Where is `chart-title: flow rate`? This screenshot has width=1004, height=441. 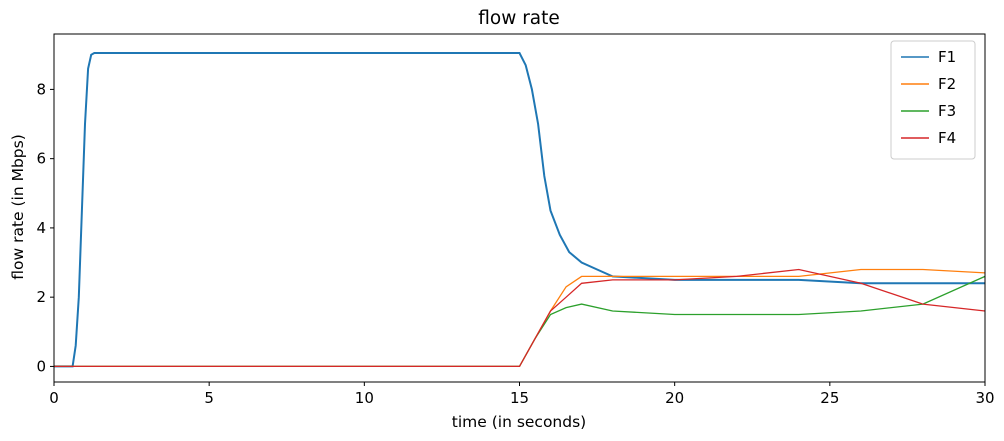
chart-title: flow rate is located at coordinates (519, 18).